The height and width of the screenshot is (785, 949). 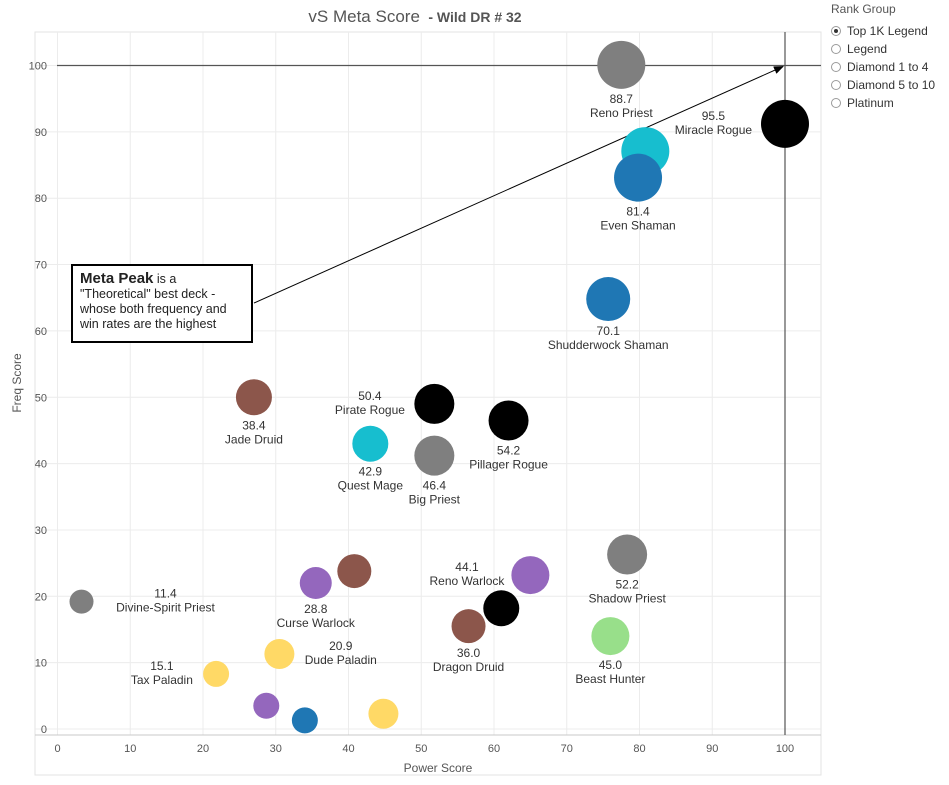 I want to click on bubble-value-label: 44.1, so click(x=467, y=567).